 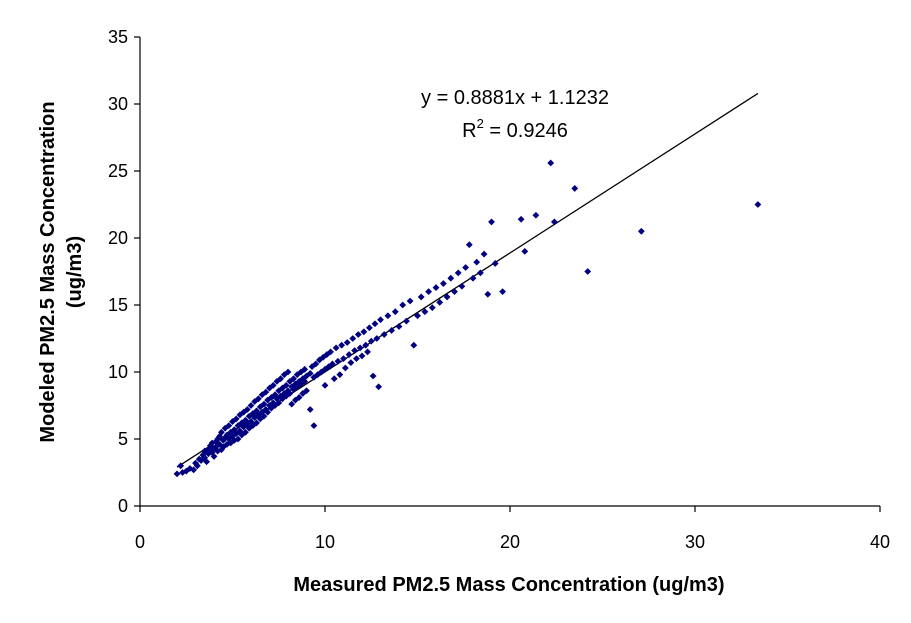 What do you see at coordinates (325, 542) in the screenshot?
I see `x-tick-label: 10` at bounding box center [325, 542].